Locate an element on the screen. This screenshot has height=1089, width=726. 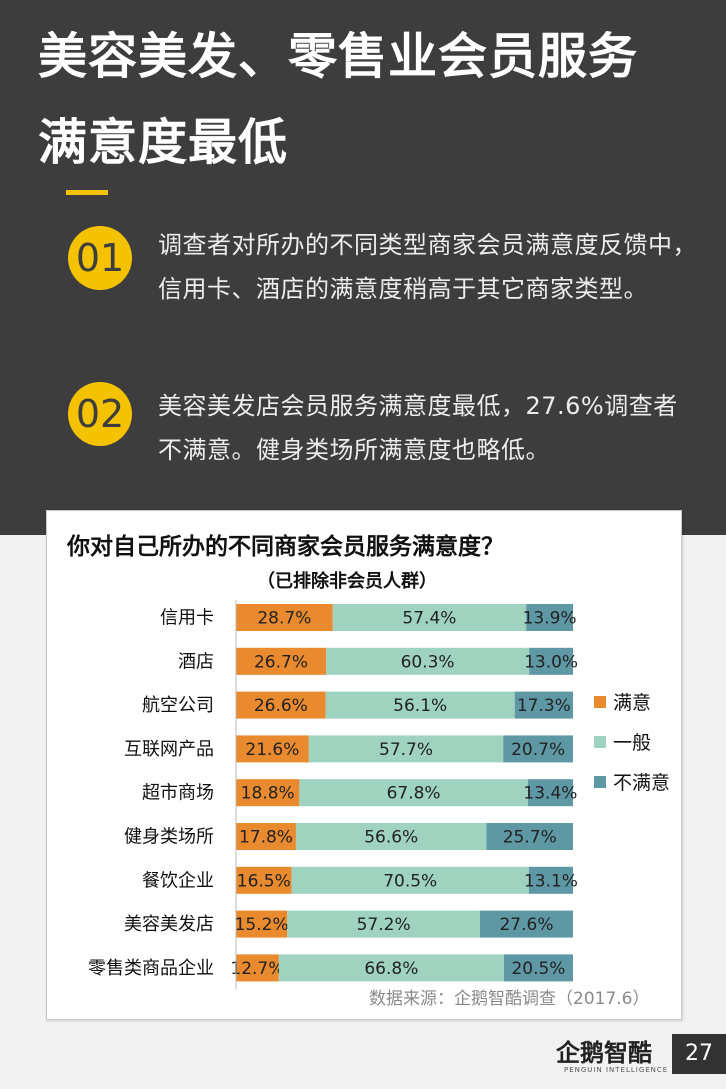
logo-text: 企鹅智酷 is located at coordinates (604, 1053).